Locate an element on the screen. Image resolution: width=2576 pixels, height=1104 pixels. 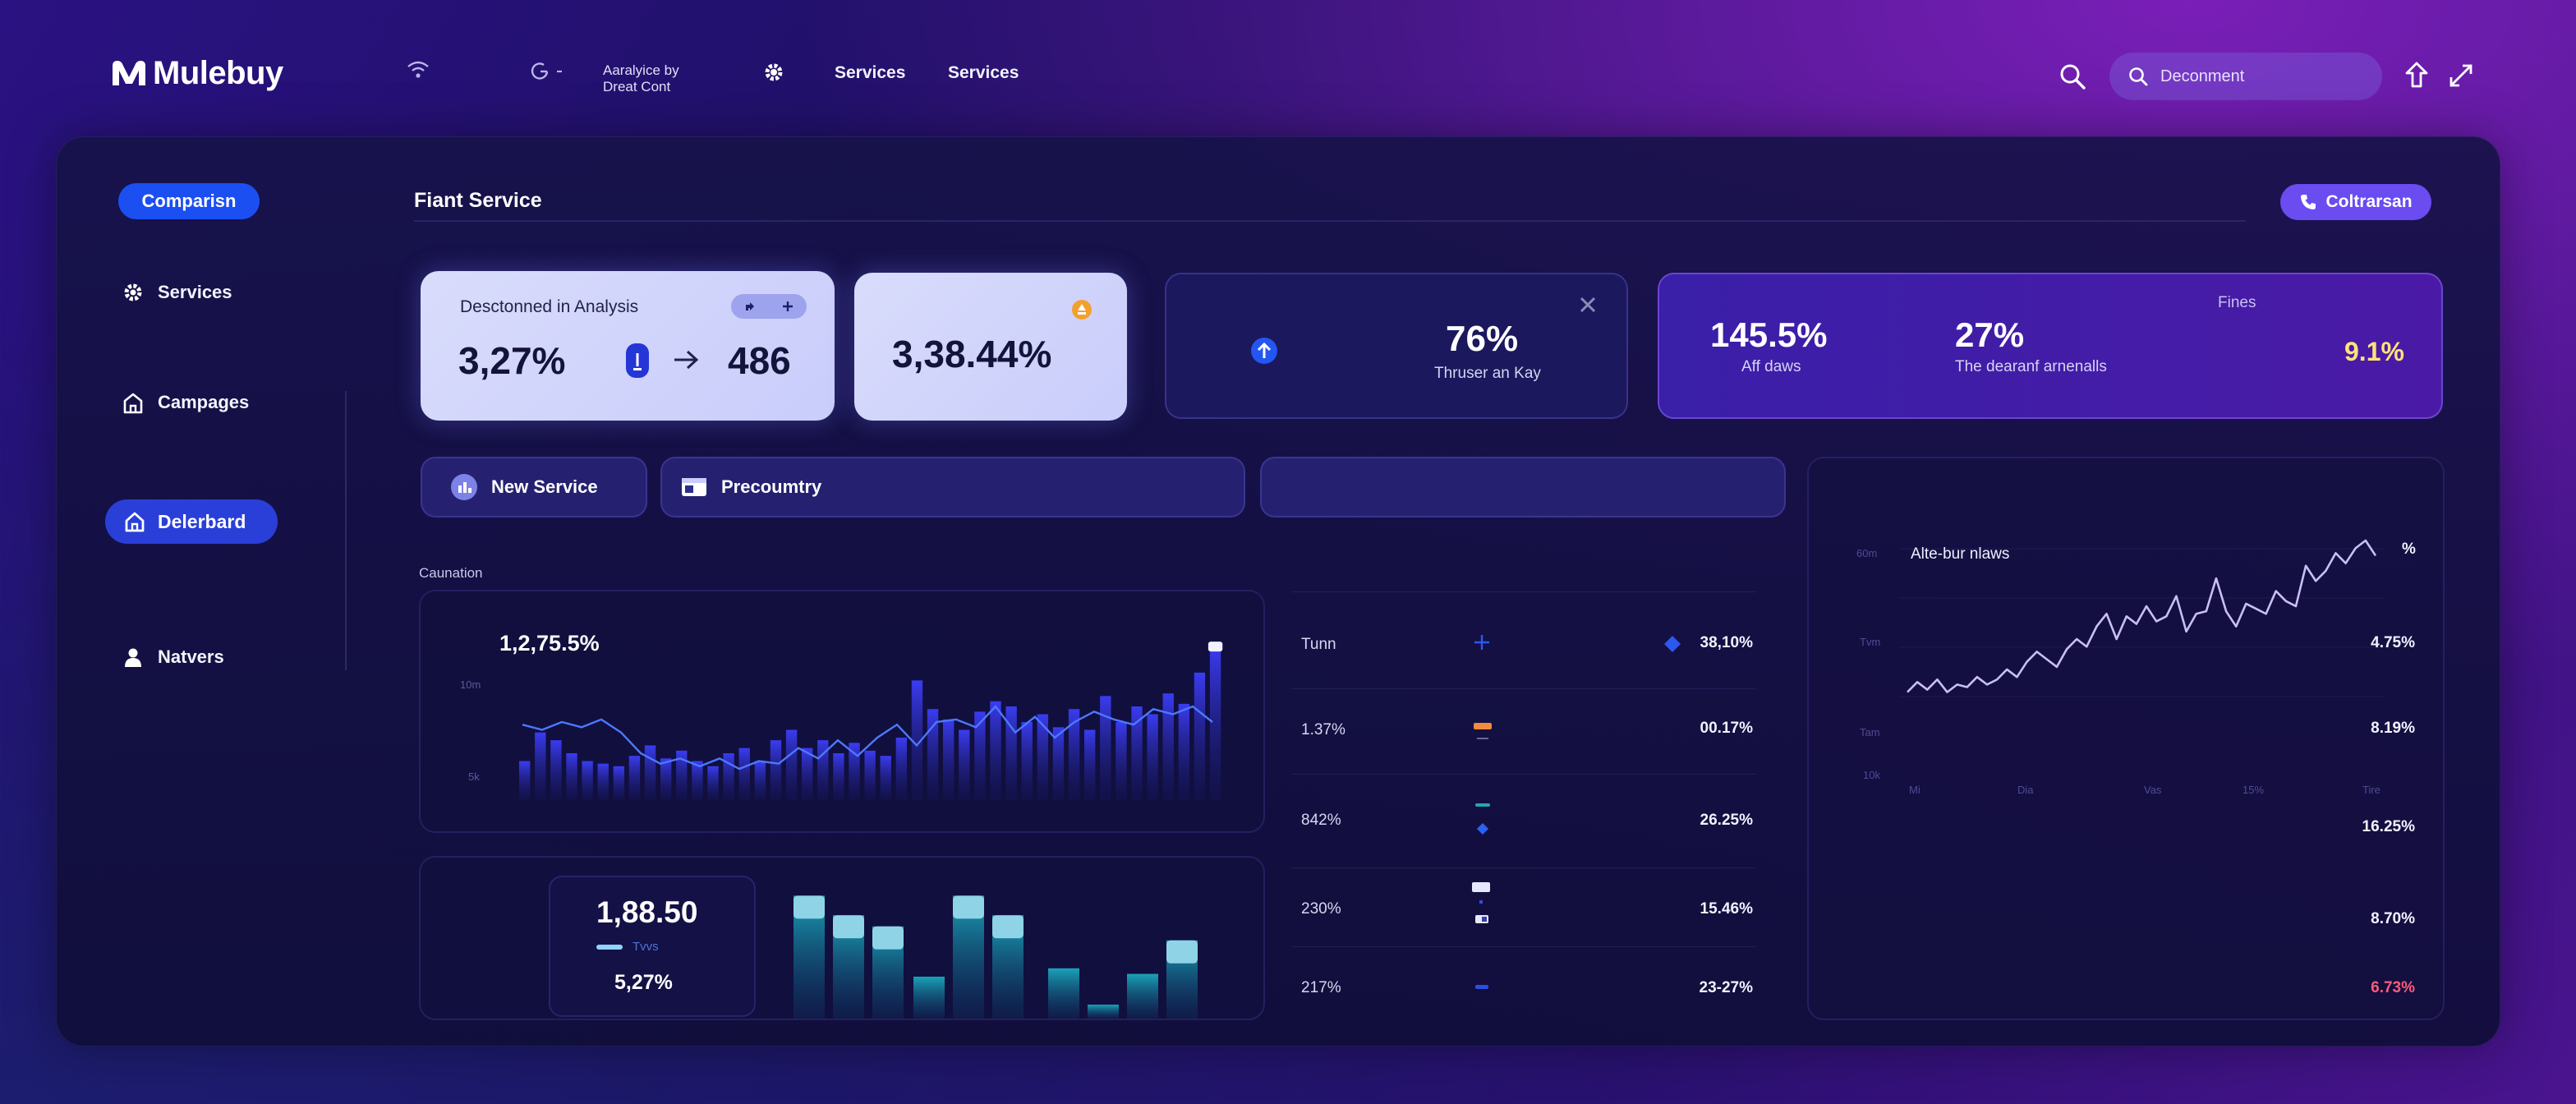
nav-services-2: Services is located at coordinates (983, 72).